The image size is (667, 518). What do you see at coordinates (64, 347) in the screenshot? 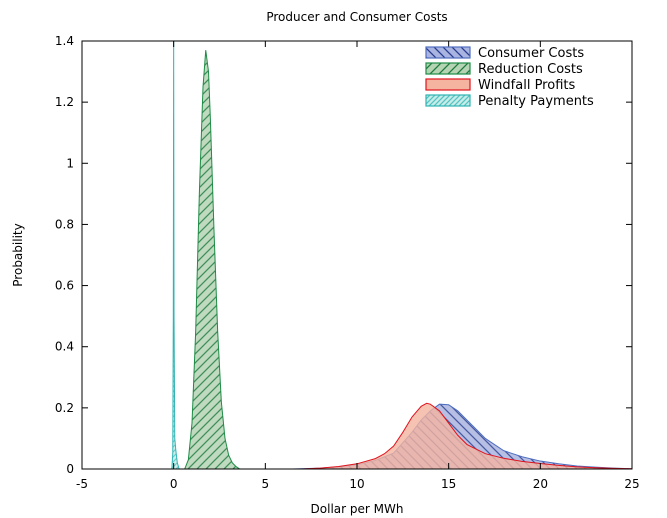
I see `y-tick-label: 0.4` at bounding box center [64, 347].